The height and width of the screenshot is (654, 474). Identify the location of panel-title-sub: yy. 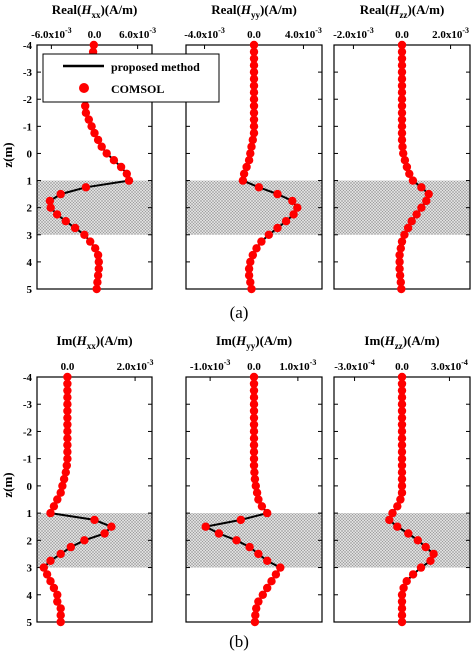
(256, 15).